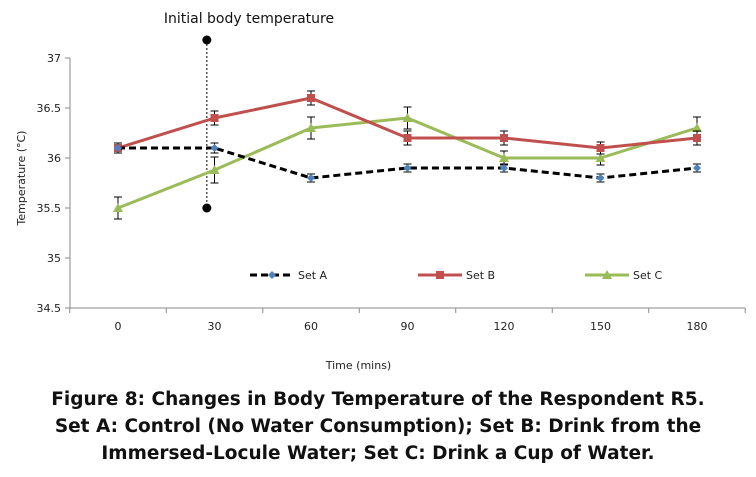  I want to click on y-tick-label: 36, so click(54, 158).